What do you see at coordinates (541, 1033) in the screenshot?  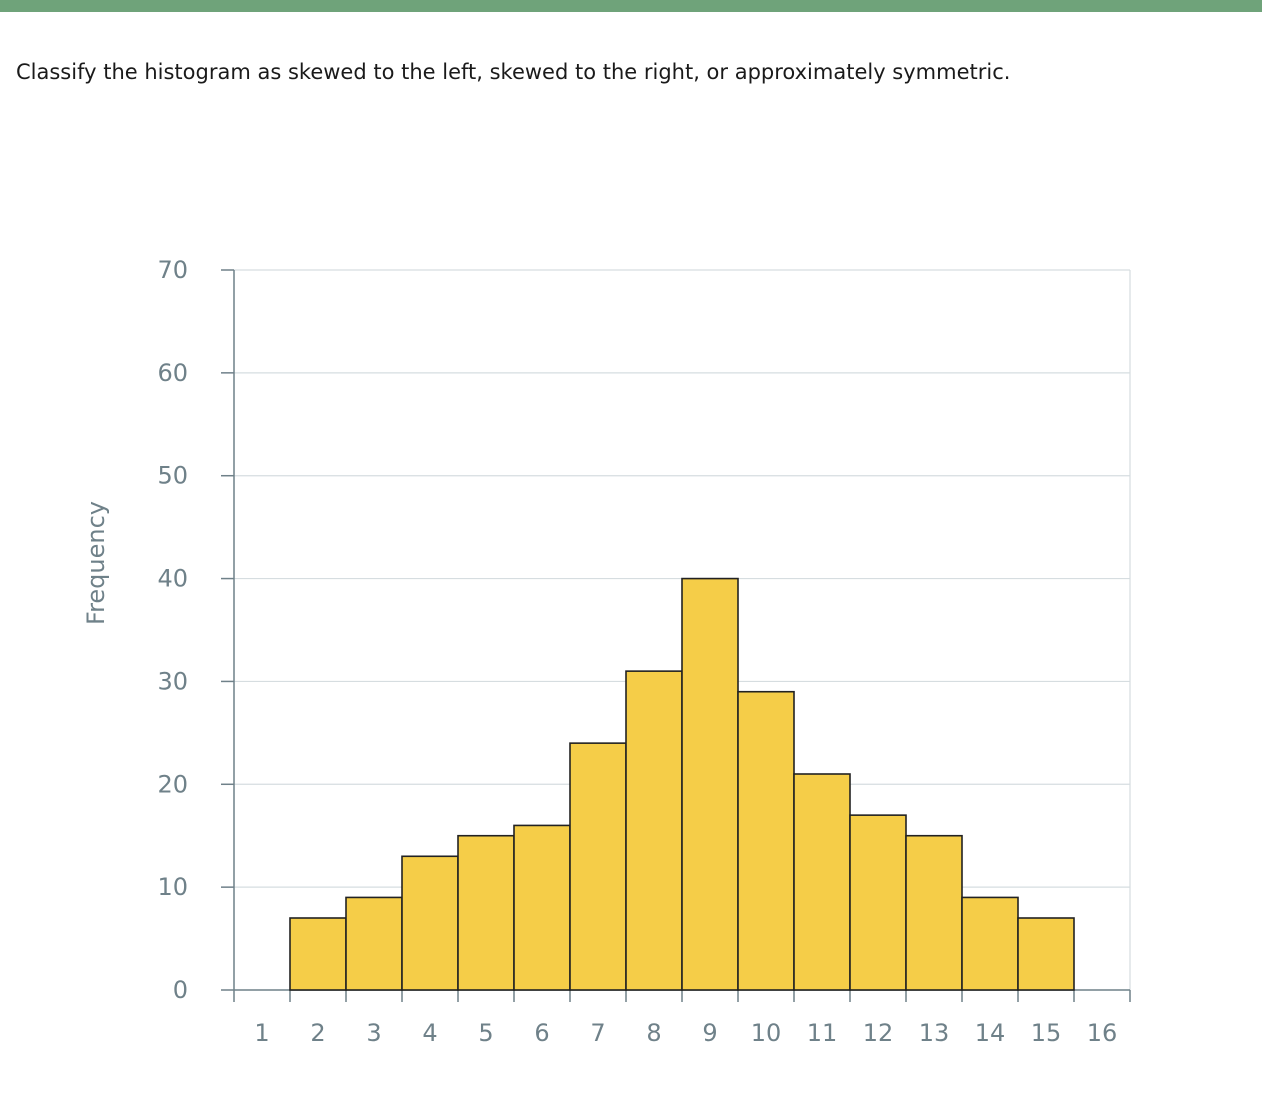 I see `x-tick-label: 6` at bounding box center [541, 1033].